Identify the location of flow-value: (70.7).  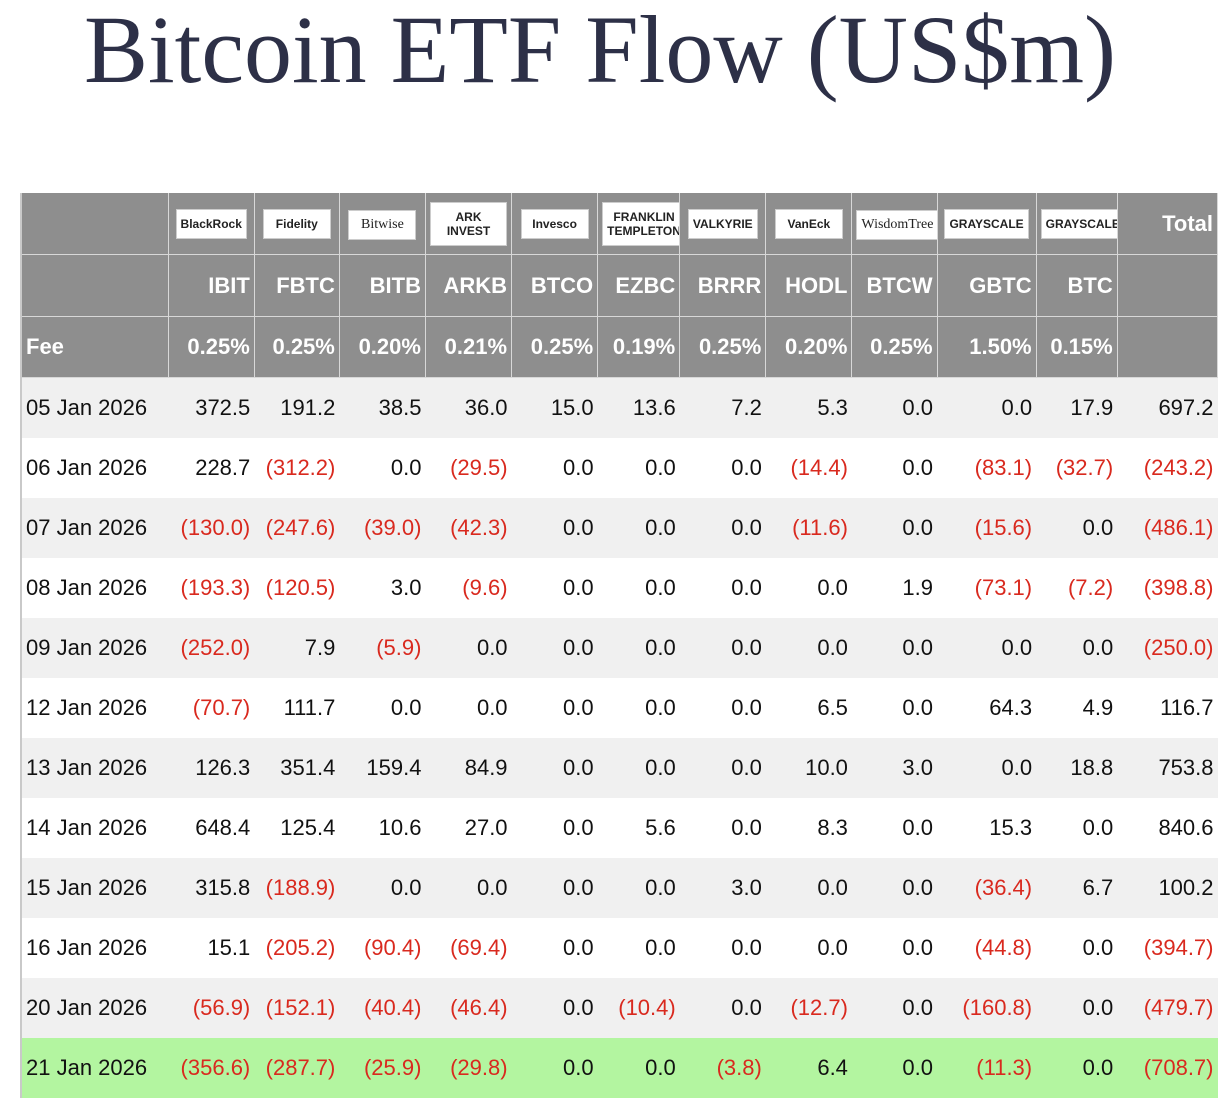
(211, 708).